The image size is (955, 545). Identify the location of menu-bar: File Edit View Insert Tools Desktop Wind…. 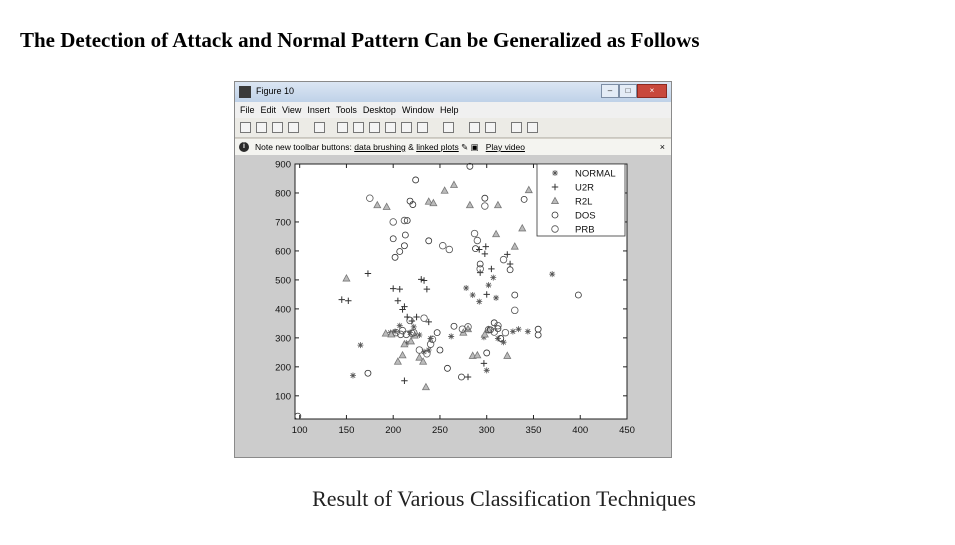
(453, 110).